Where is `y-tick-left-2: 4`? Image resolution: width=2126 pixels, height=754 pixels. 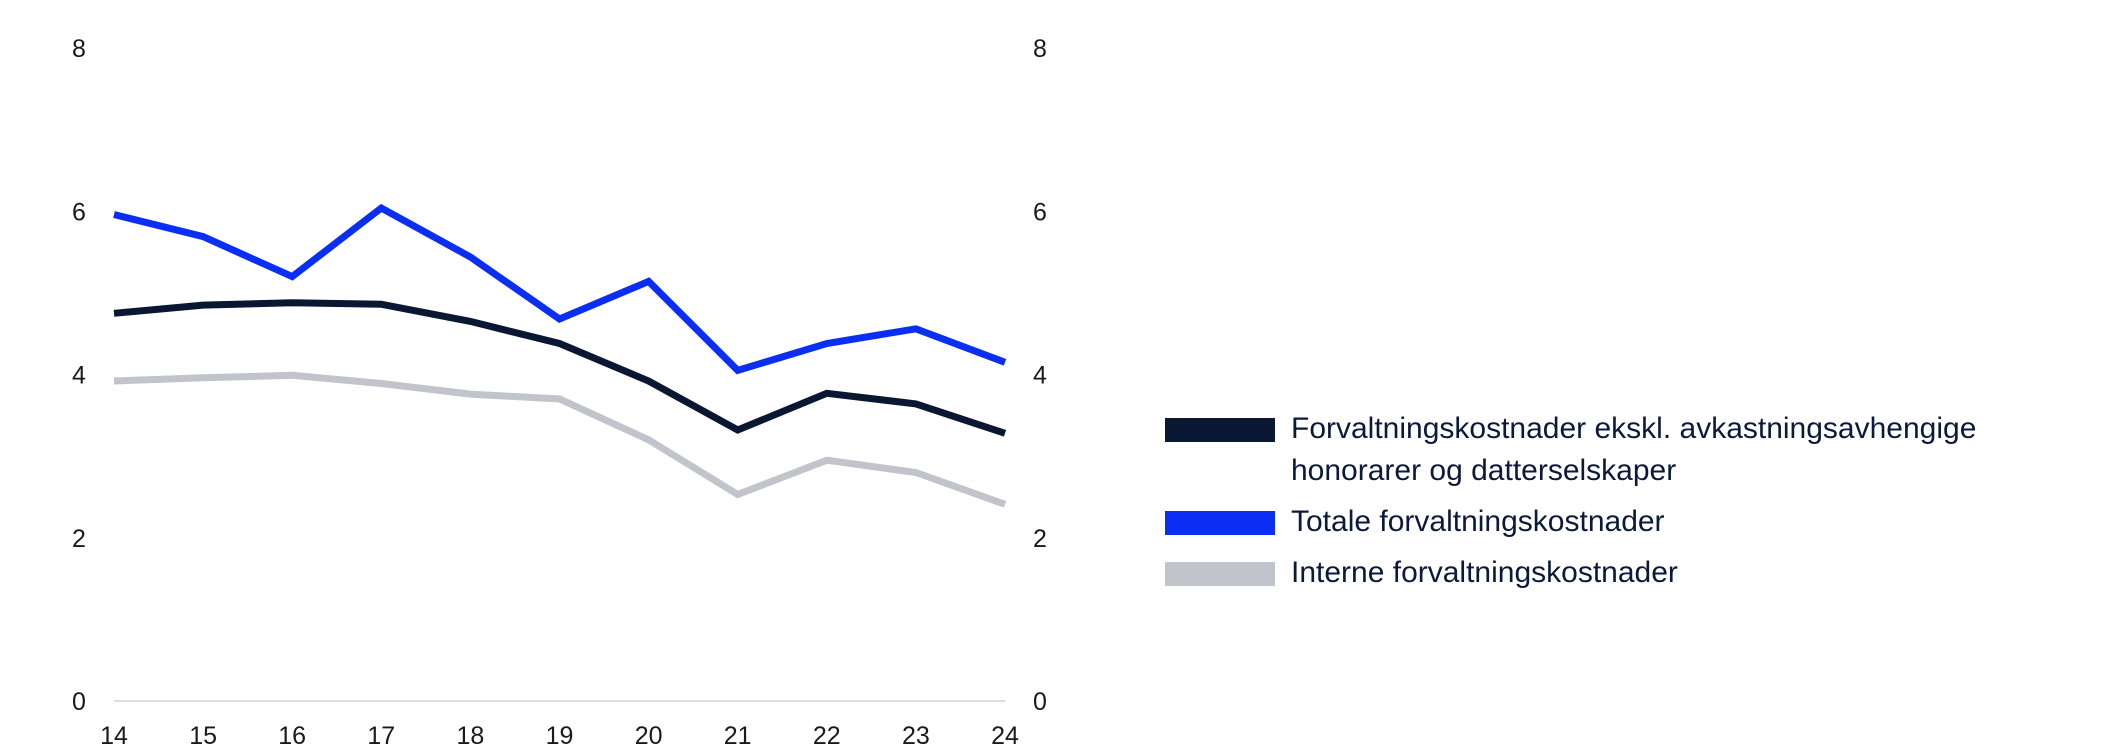
y-tick-left-2: 4 is located at coordinates (79, 376).